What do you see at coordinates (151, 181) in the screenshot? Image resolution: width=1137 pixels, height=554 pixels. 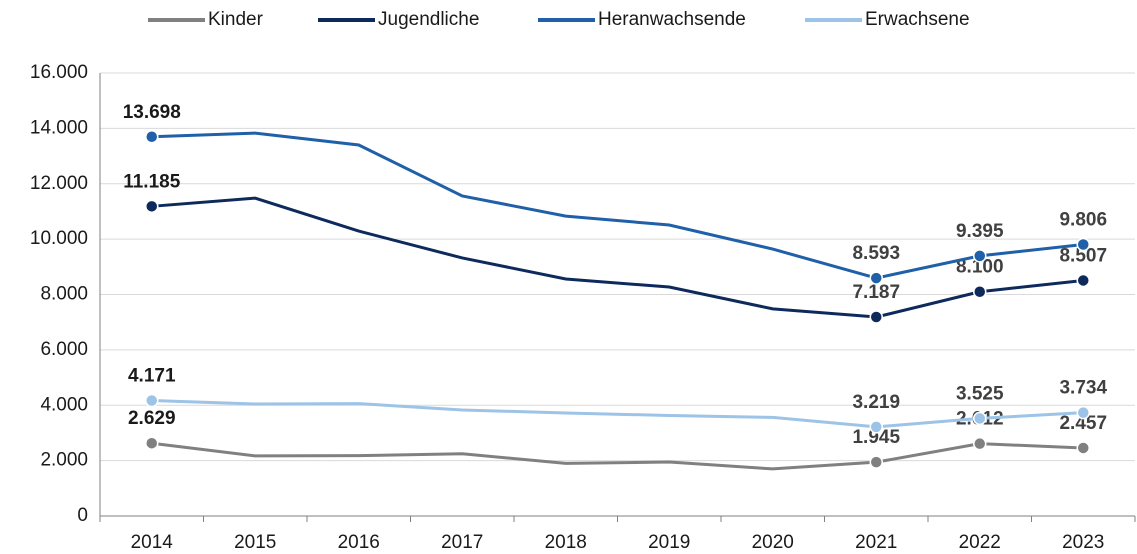 I see `value-label: 11.185` at bounding box center [151, 181].